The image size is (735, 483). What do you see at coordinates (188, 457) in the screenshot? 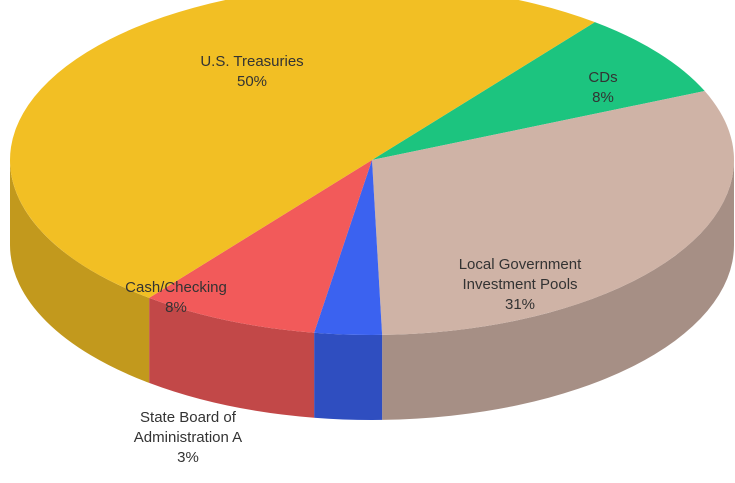
I see `value-label: 3%` at bounding box center [188, 457].